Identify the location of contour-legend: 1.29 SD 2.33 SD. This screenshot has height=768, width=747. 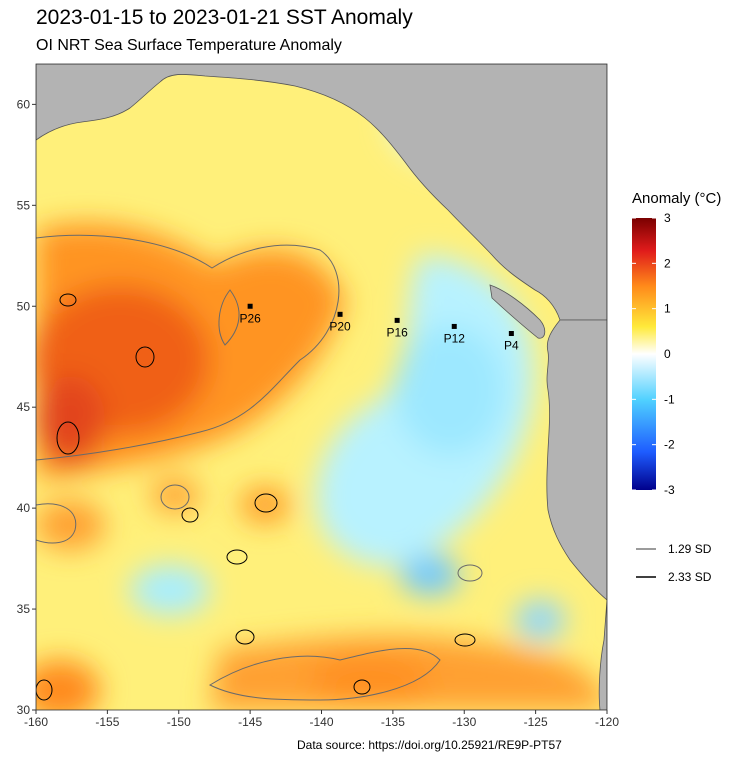
(674, 563).